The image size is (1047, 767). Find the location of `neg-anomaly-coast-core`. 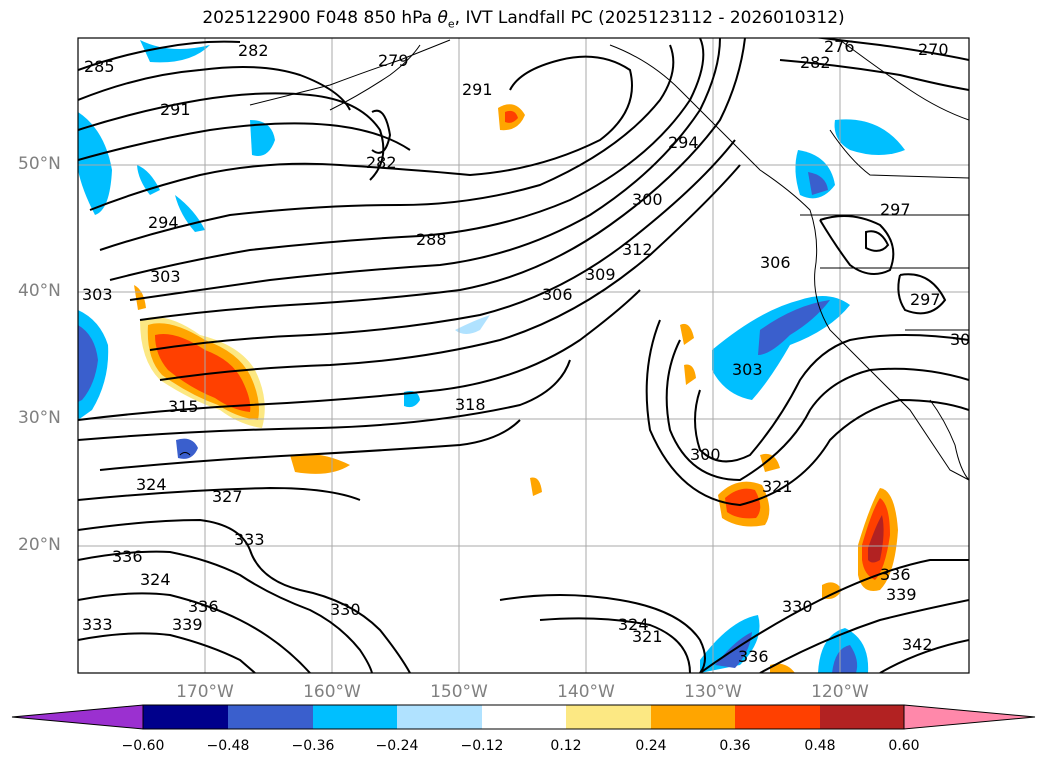

neg-anomaly-coast-core is located at coordinates (794, 327).